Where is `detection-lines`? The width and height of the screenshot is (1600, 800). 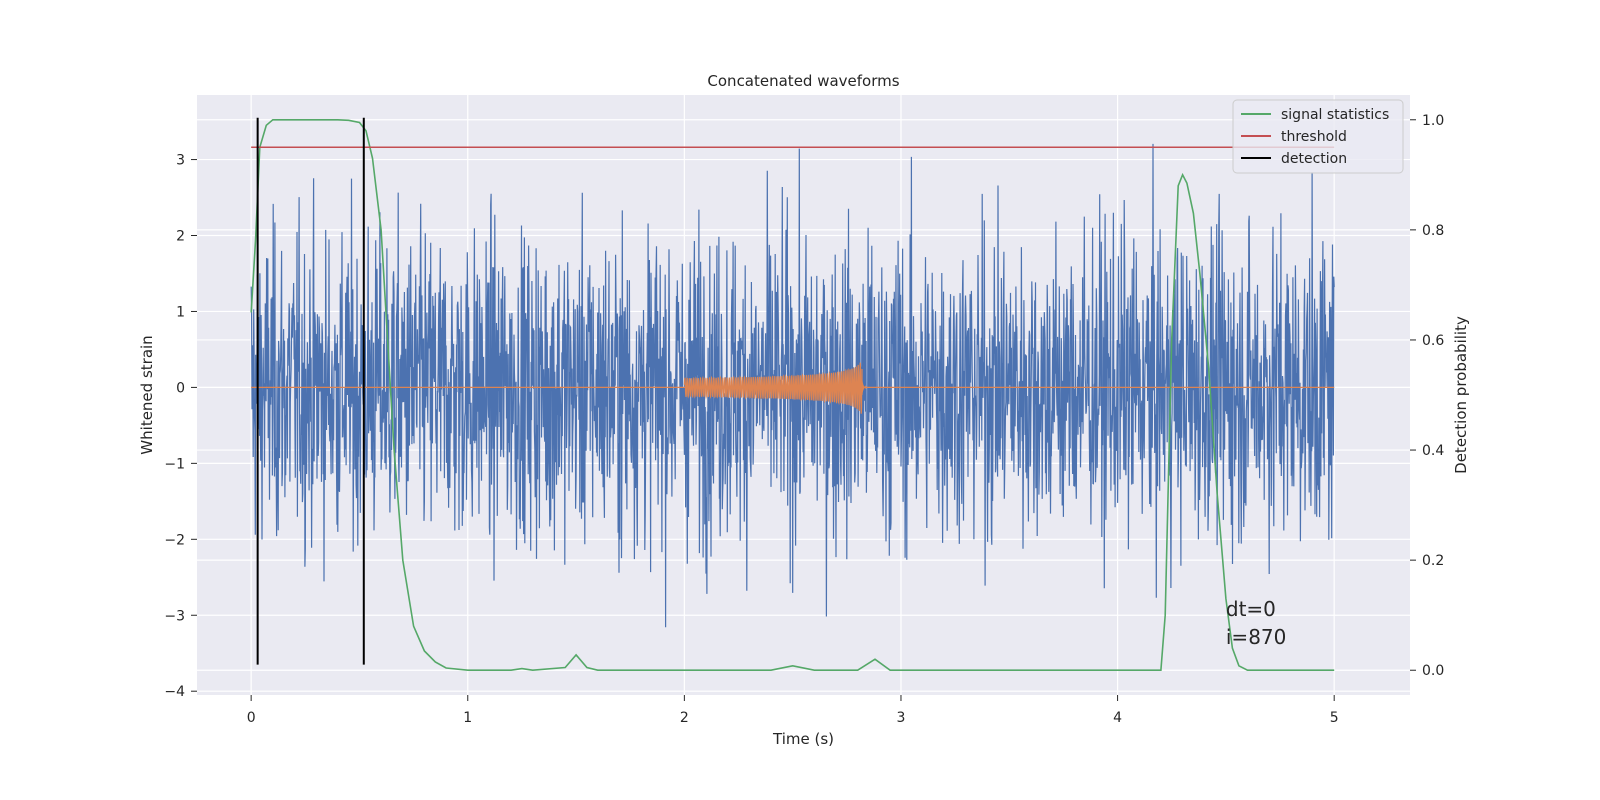
detection-lines is located at coordinates (310, 391).